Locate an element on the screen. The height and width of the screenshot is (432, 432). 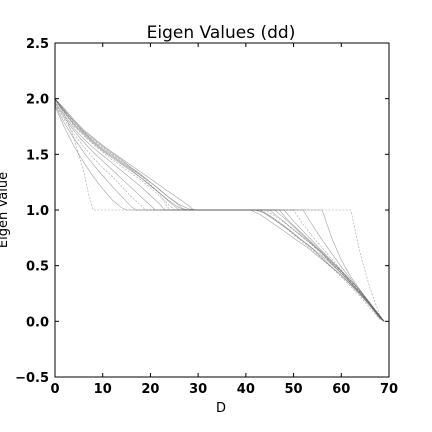
y-tick-labels: −0.5 0.0 0.5 1.0 1.5 2.0 2.5 is located at coordinates (32, 211).